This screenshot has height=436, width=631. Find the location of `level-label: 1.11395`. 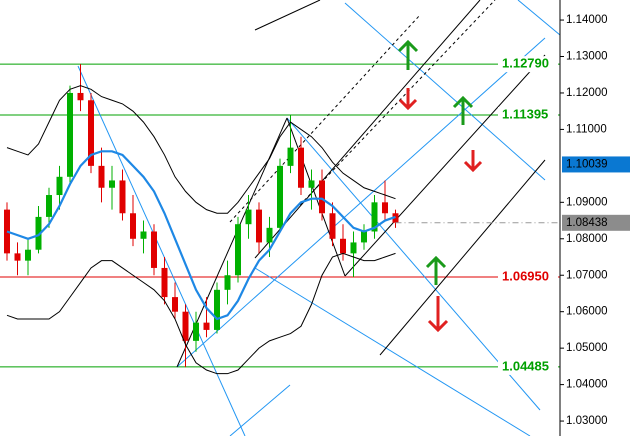

level-label: 1.11395 is located at coordinates (525, 113).